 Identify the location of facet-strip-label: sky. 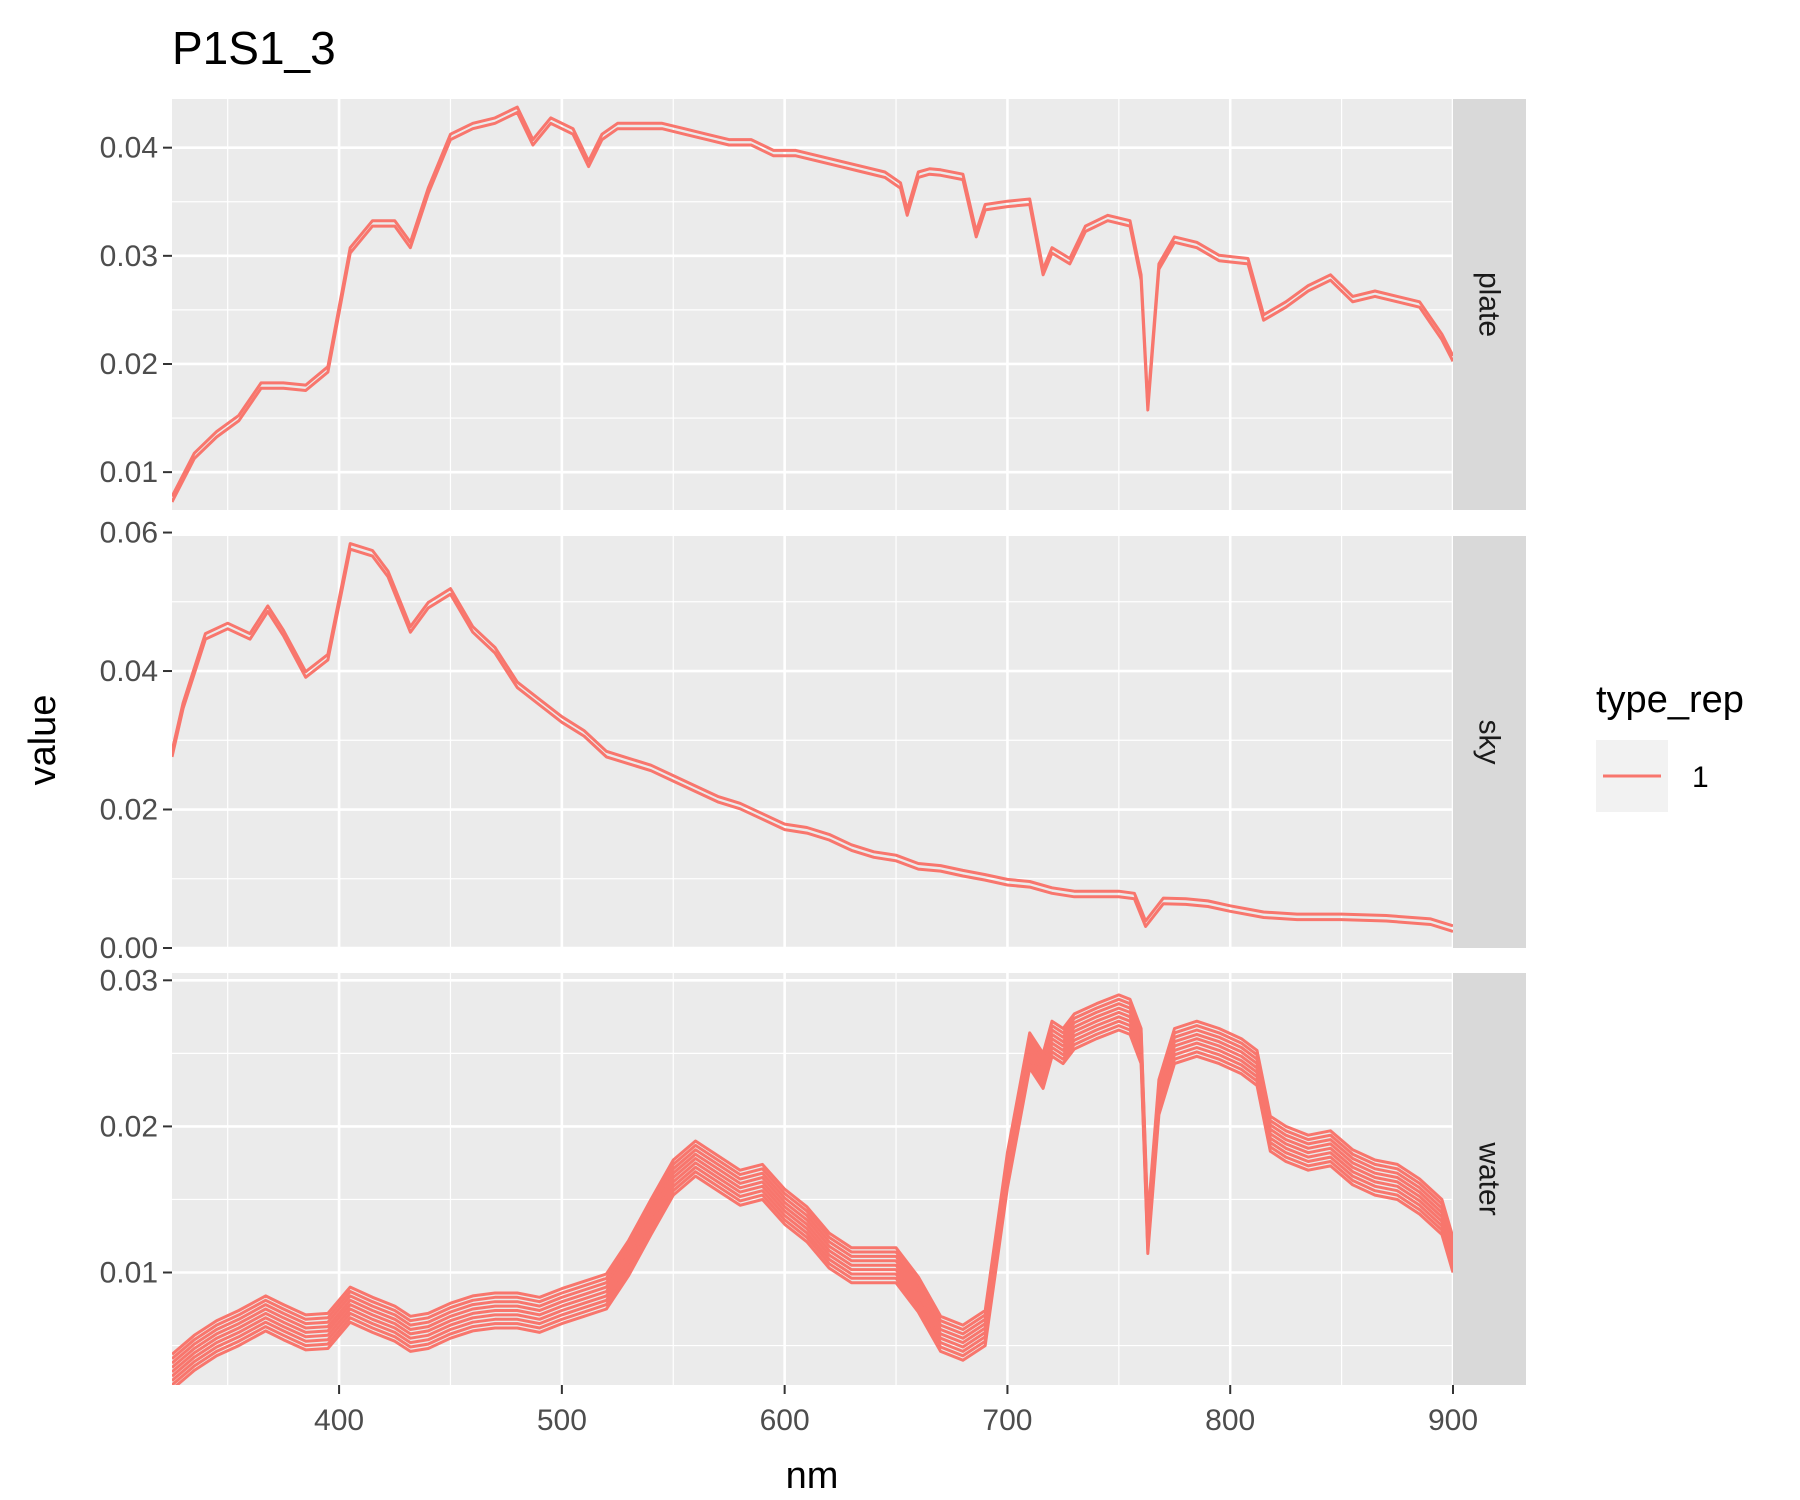
(1489, 742).